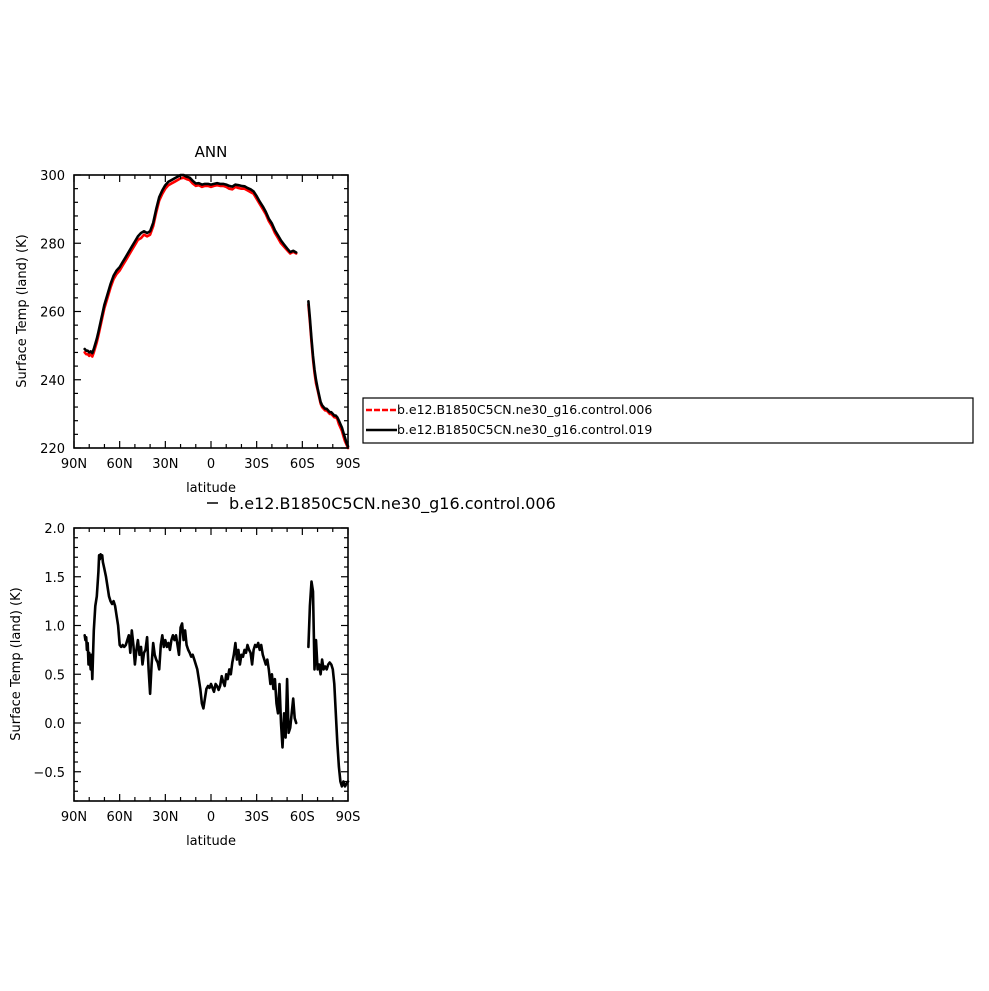 This screenshot has height=991, width=989. I want to click on y-tick-label: 240, so click(52, 381).